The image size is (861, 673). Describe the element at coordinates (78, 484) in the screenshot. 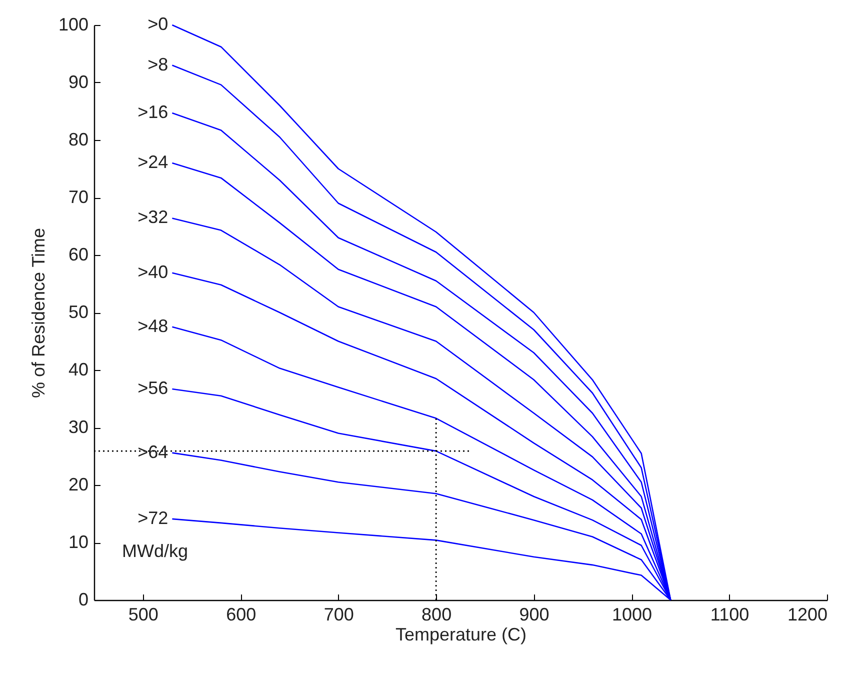

I see `y-tick-label: 20` at that location.